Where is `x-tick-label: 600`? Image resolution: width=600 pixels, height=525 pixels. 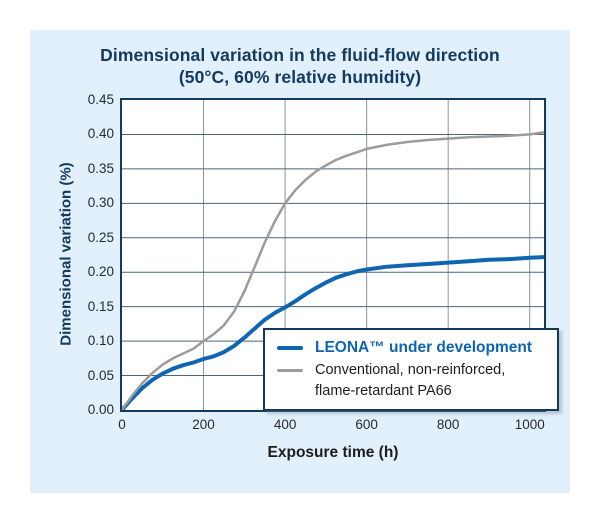 x-tick-label: 600 is located at coordinates (366, 424).